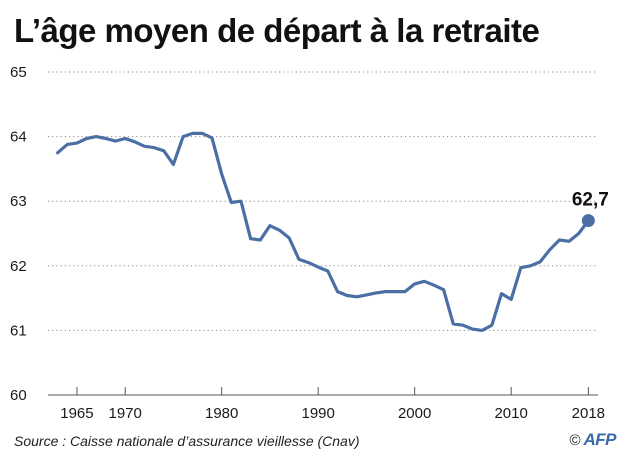 The height and width of the screenshot is (462, 630). I want to click on chart-title: L’âge moyen de départ à la retraite, so click(277, 30).